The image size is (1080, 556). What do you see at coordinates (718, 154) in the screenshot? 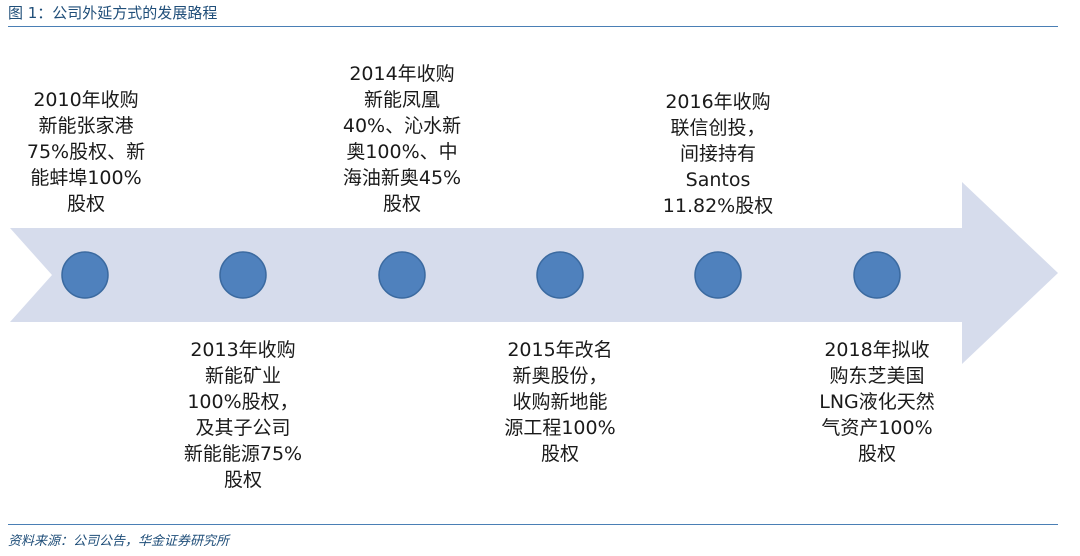
I see `event-2016-label: 2016年收购 联信创投， 间接持有 Santos 11.82%股权` at bounding box center [718, 154].